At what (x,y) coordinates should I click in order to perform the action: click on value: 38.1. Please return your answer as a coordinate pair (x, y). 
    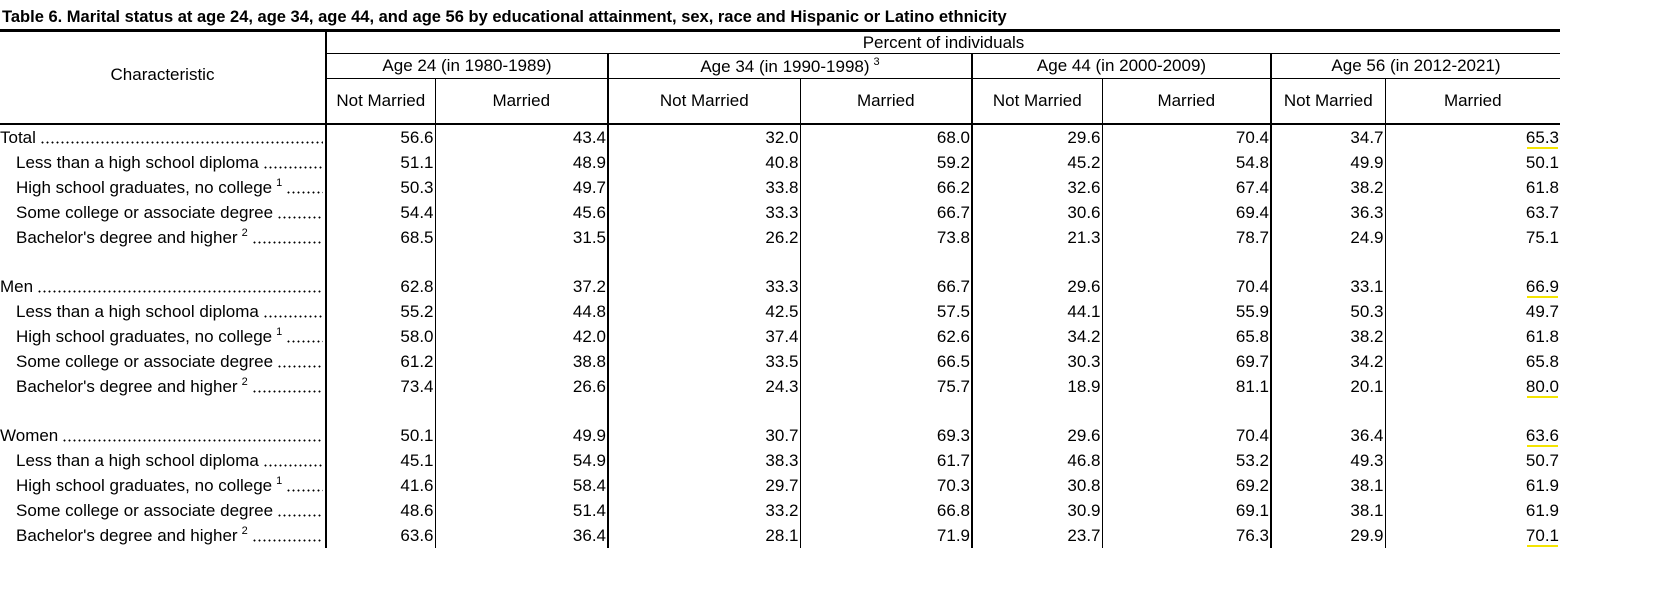
    Looking at the image, I should click on (1367, 510).